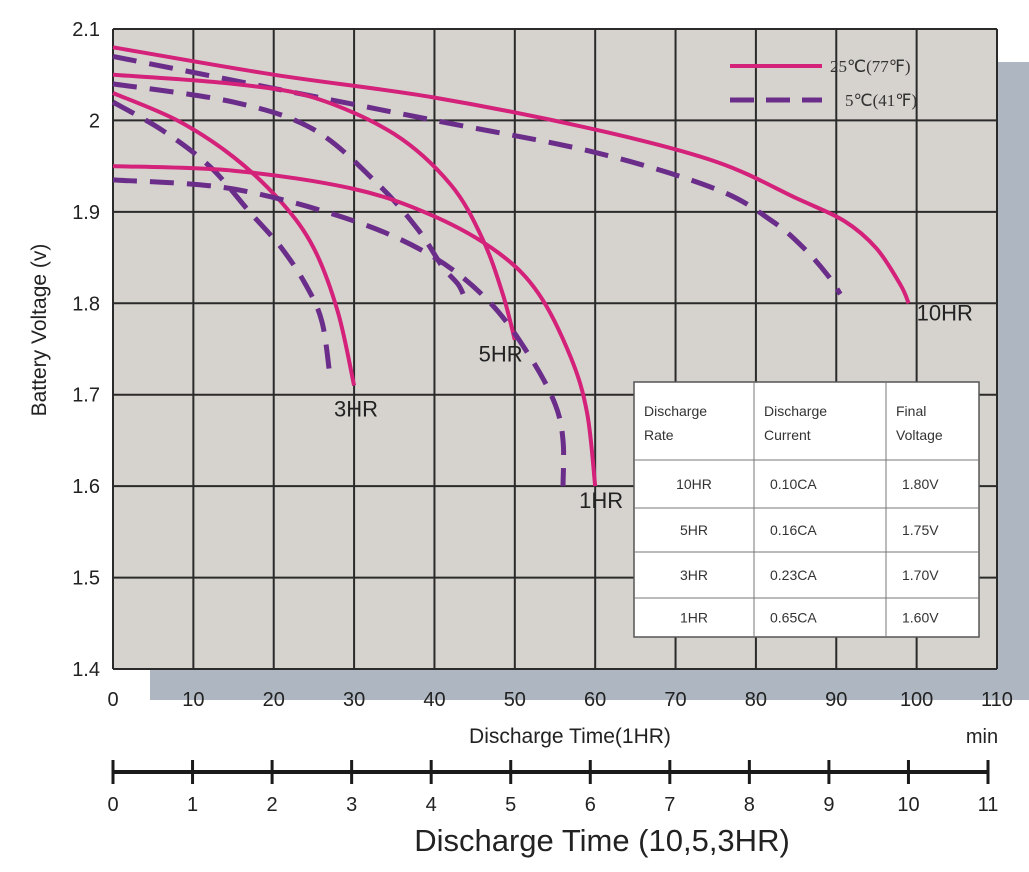 This screenshot has width=1029, height=872. What do you see at coordinates (793, 484) in the screenshot?
I see `table-cell: 0.10CA` at bounding box center [793, 484].